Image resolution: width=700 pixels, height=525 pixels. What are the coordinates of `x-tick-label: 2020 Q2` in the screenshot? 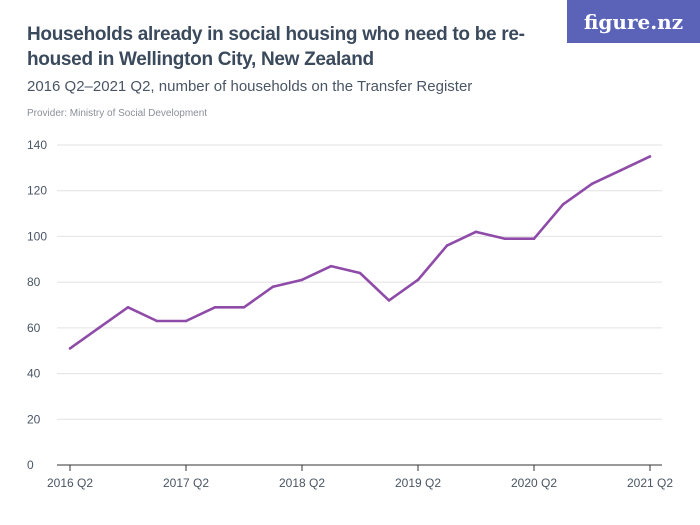 It's located at (534, 483).